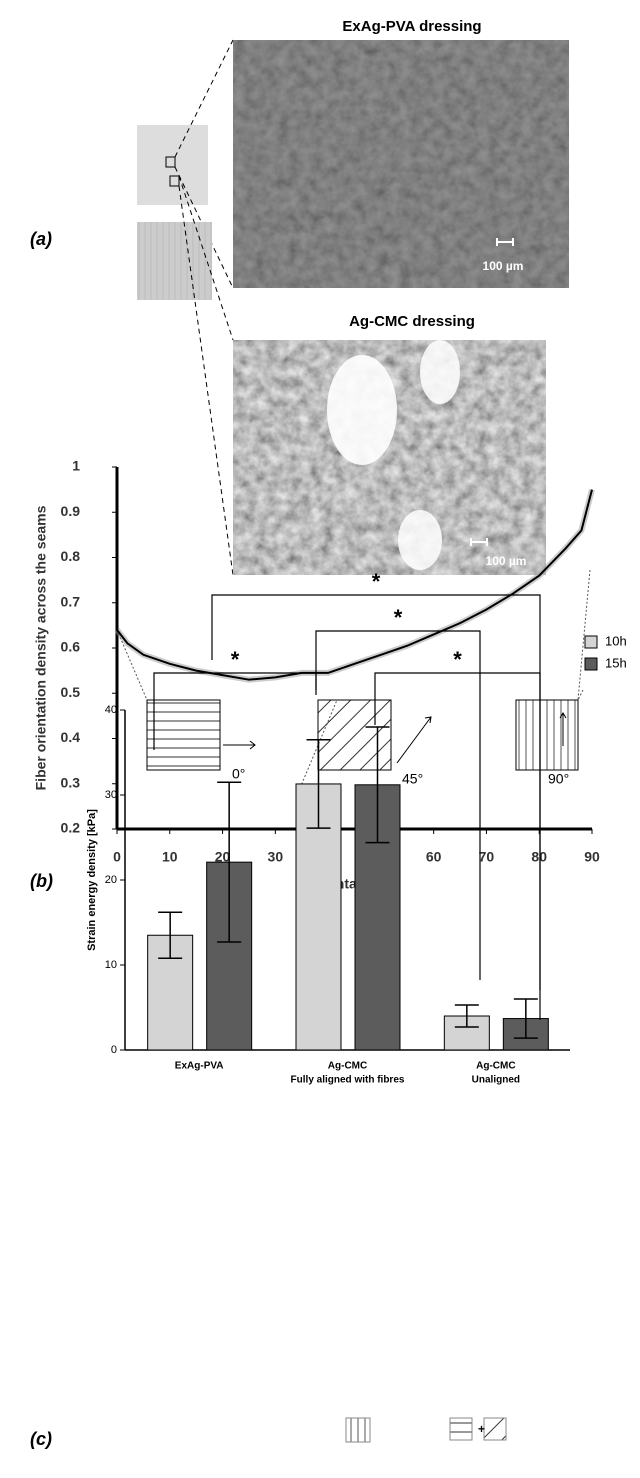 The image size is (640, 1478). Describe the element at coordinates (434, 857) in the screenshot. I see `x-tick-label: 60` at that location.